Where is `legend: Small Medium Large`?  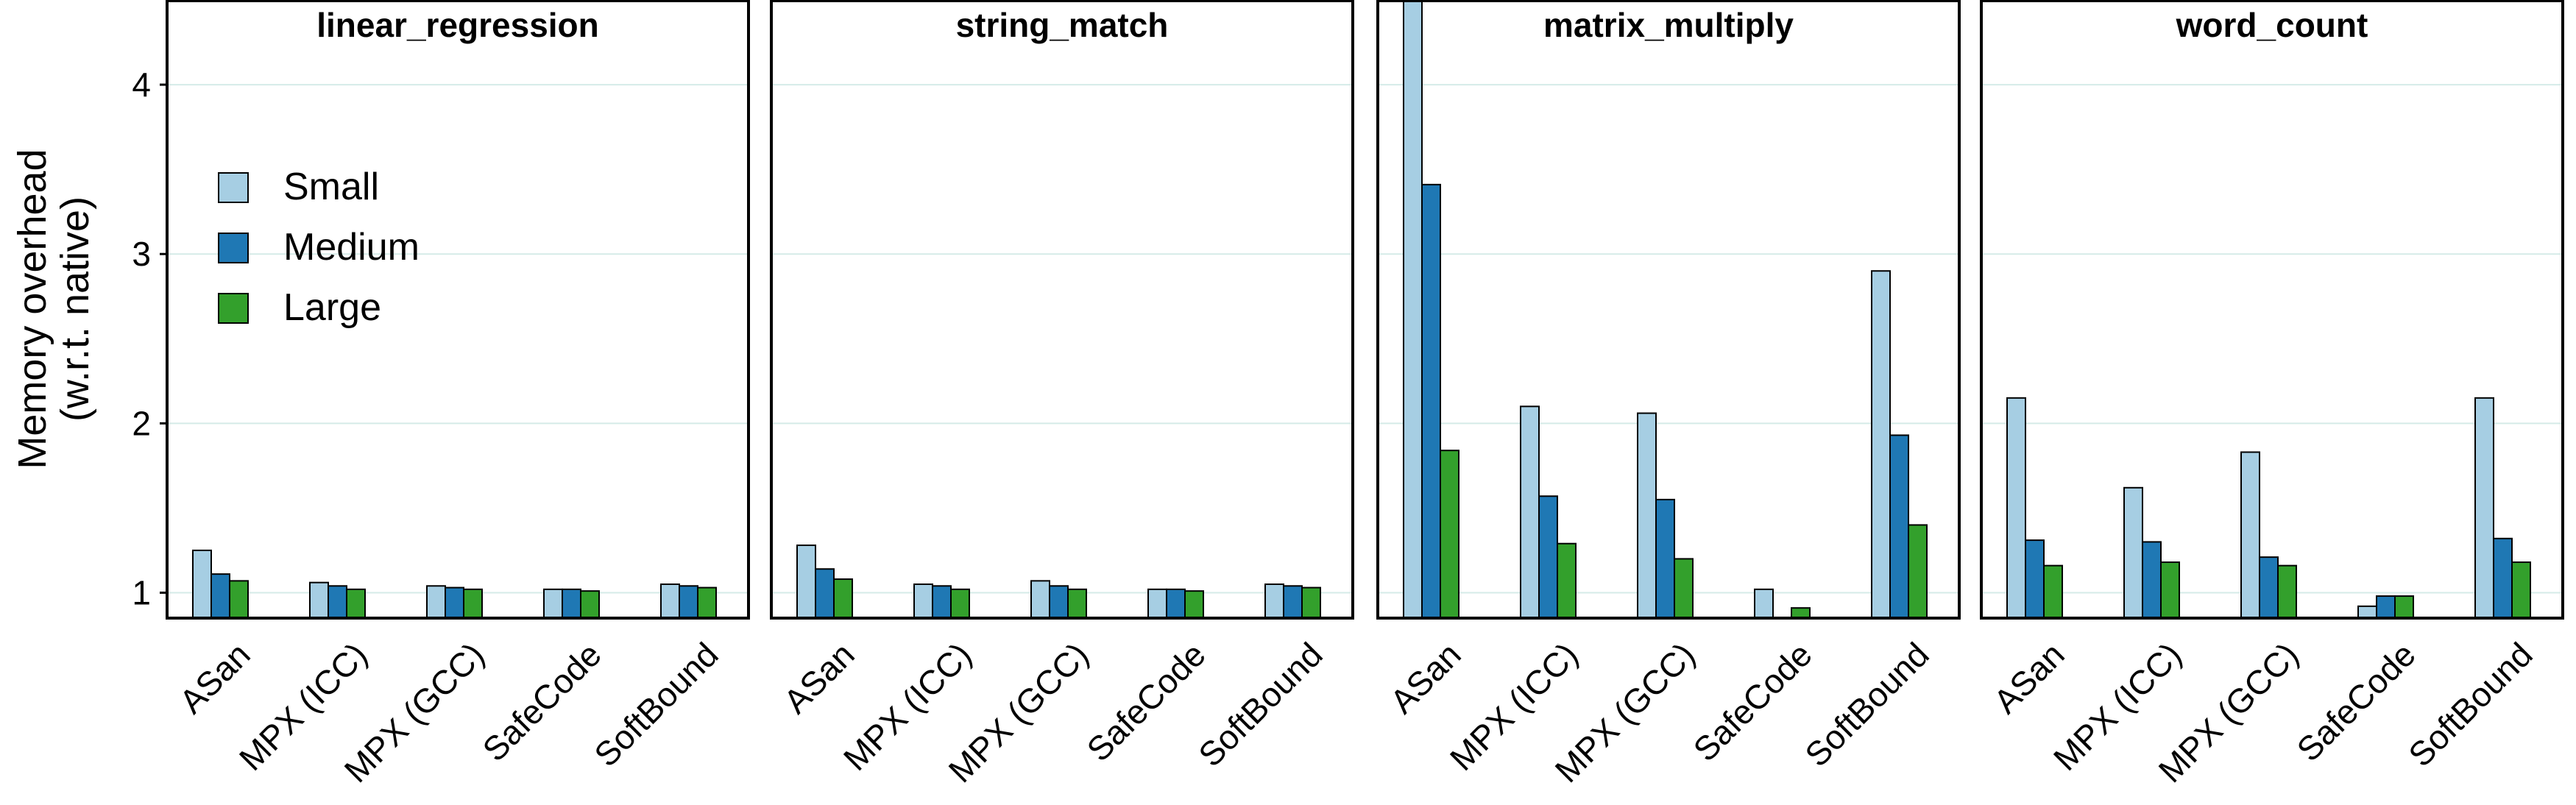 legend: Small Medium Large is located at coordinates (319, 247).